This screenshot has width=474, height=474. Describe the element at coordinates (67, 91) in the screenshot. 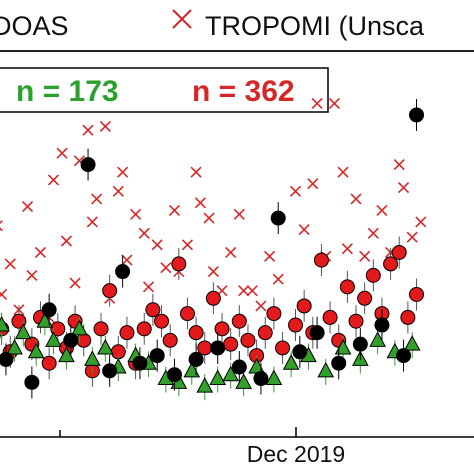

I see `count-green: n = 173` at that location.